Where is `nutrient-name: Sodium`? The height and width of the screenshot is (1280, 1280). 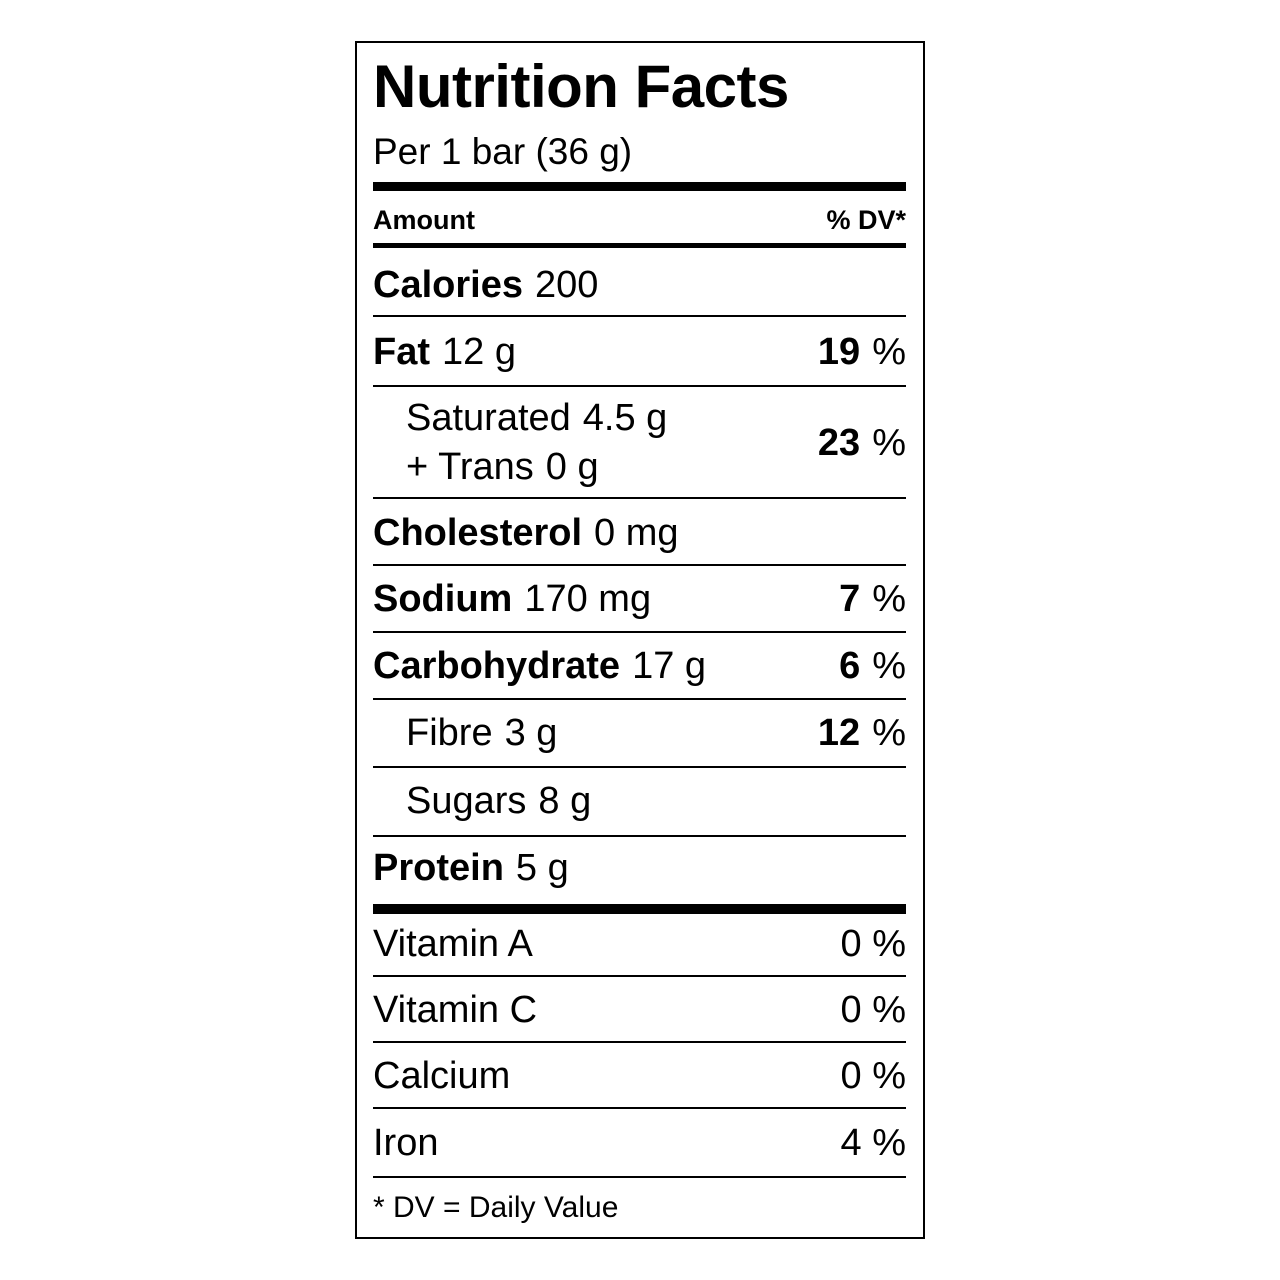
nutrient-name: Sodium is located at coordinates (443, 598).